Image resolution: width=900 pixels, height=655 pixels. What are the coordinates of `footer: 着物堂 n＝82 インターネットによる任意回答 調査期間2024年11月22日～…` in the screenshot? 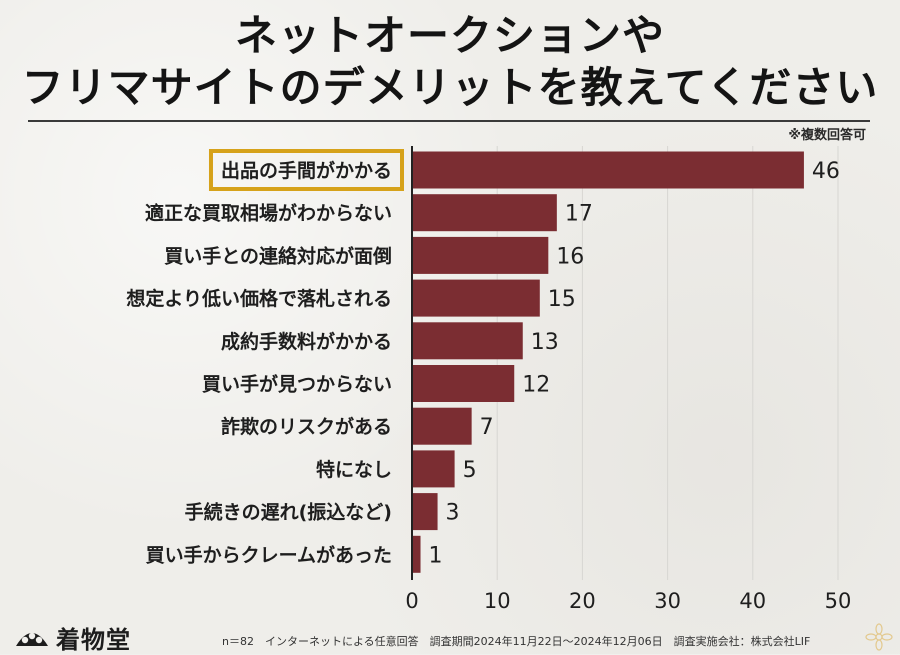 It's located at (450, 638).